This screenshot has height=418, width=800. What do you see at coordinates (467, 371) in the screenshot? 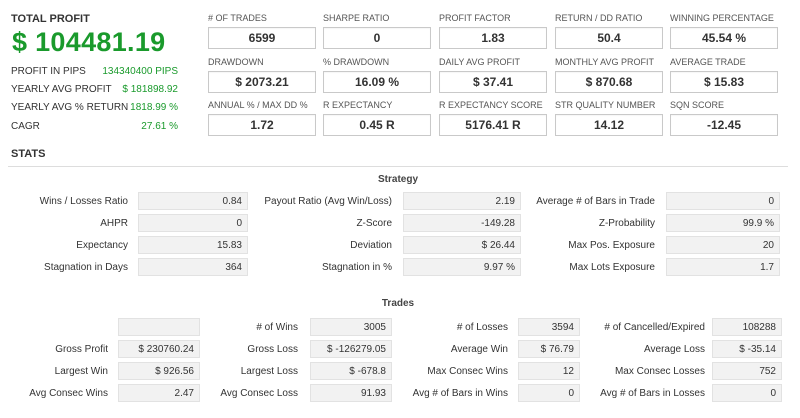
I see `trade-label-max-consec-wins: Max Consec Wins` at bounding box center [467, 371].